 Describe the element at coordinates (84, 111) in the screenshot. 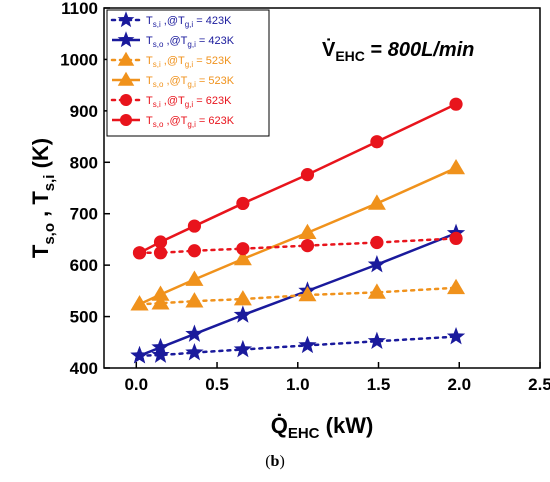

I see `y-tick-label: 900` at that location.